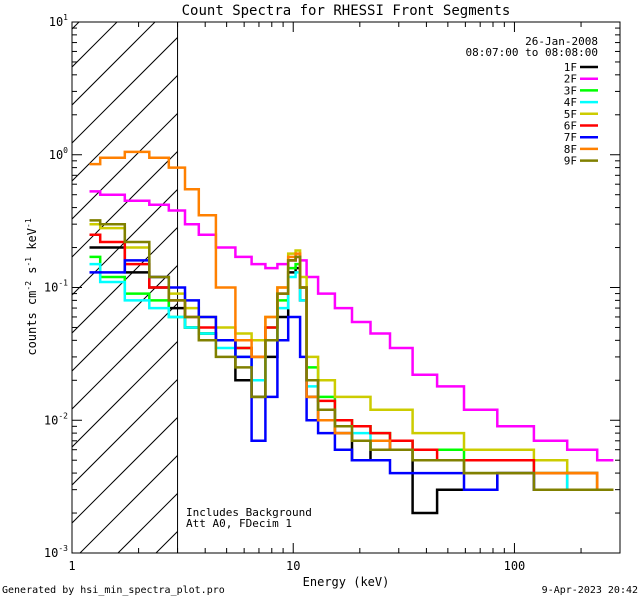  Describe the element at coordinates (570, 137) in the screenshot. I see `legend-label-7F: 7F` at that location.